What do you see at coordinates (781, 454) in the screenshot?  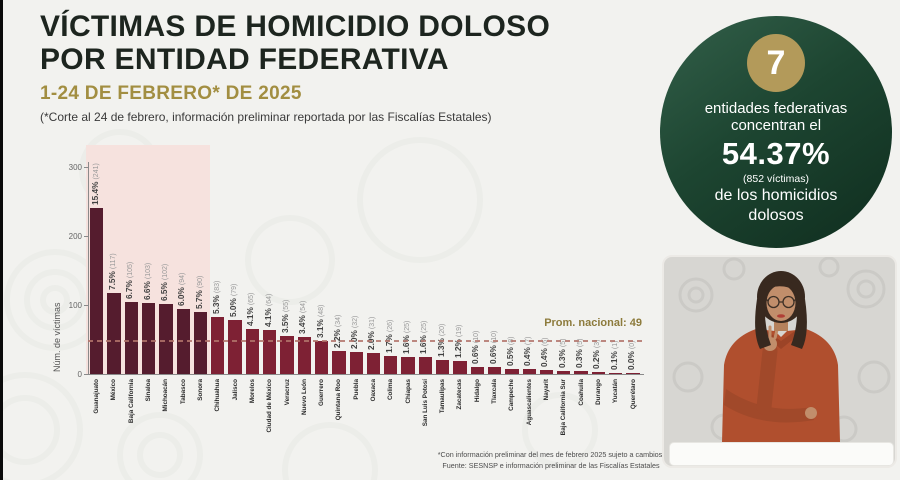 I see `video-caption-strip` at bounding box center [781, 454].